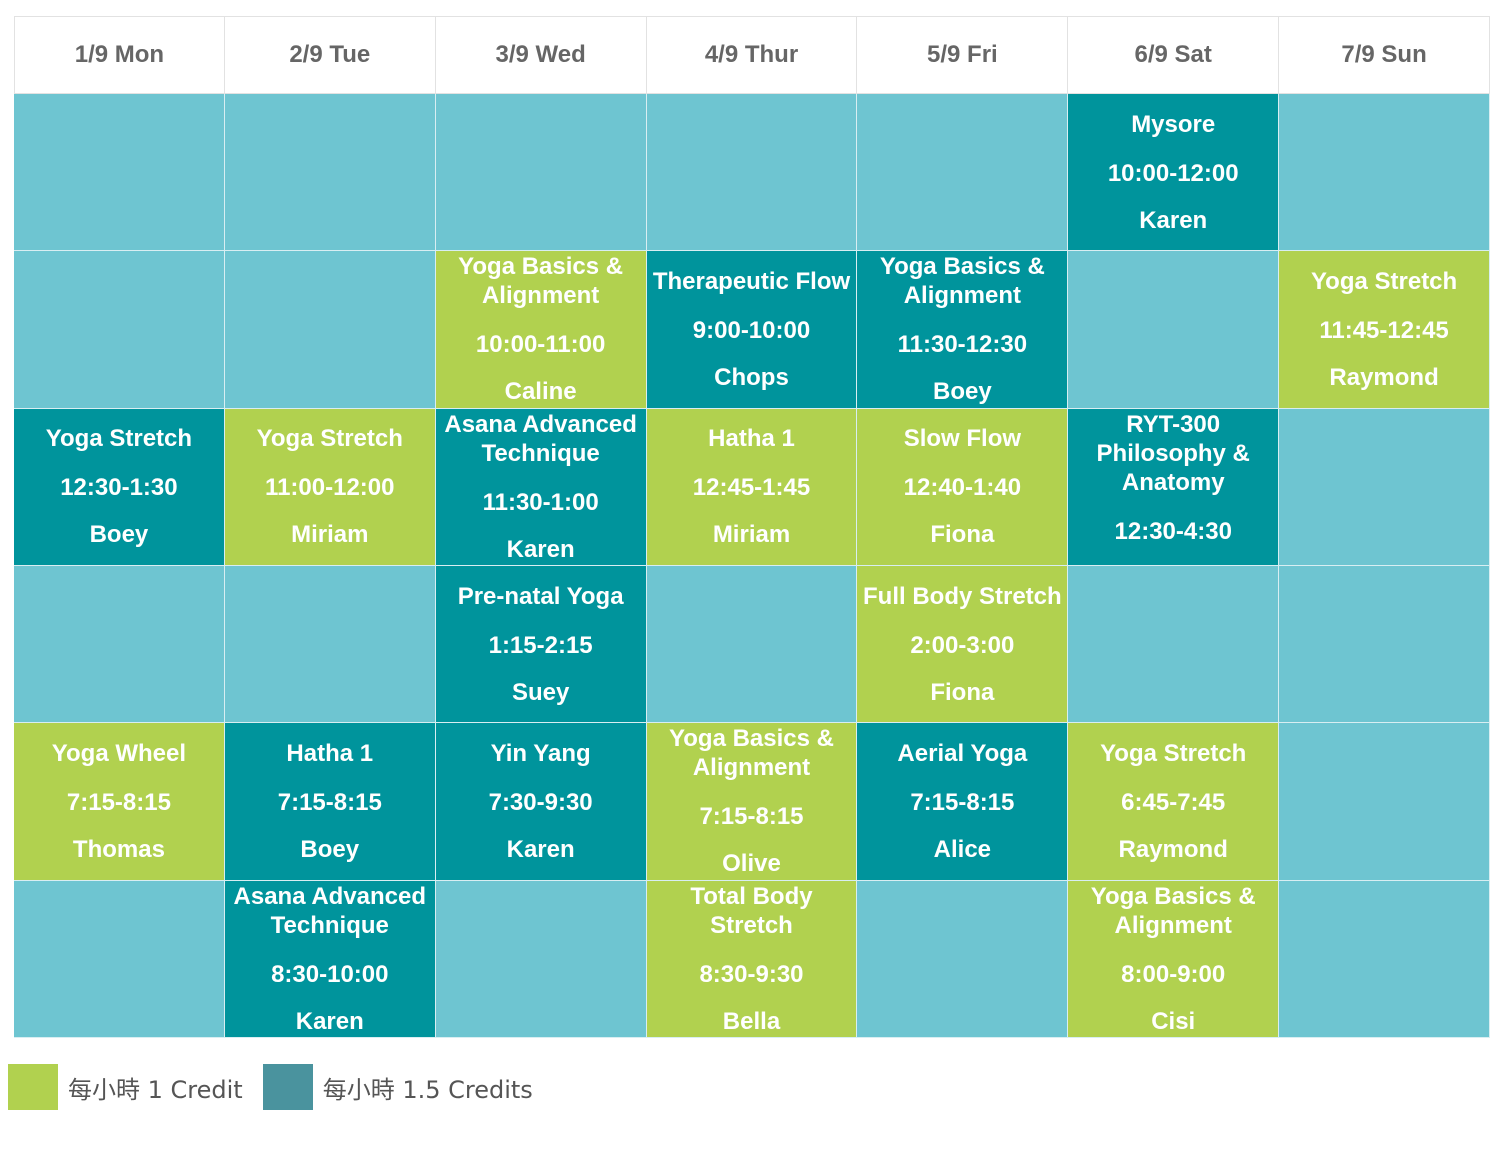  Describe the element at coordinates (119, 487) in the screenshot. I see `class-slot: Yoga Stretch 12:30-1:30 Boey` at that location.